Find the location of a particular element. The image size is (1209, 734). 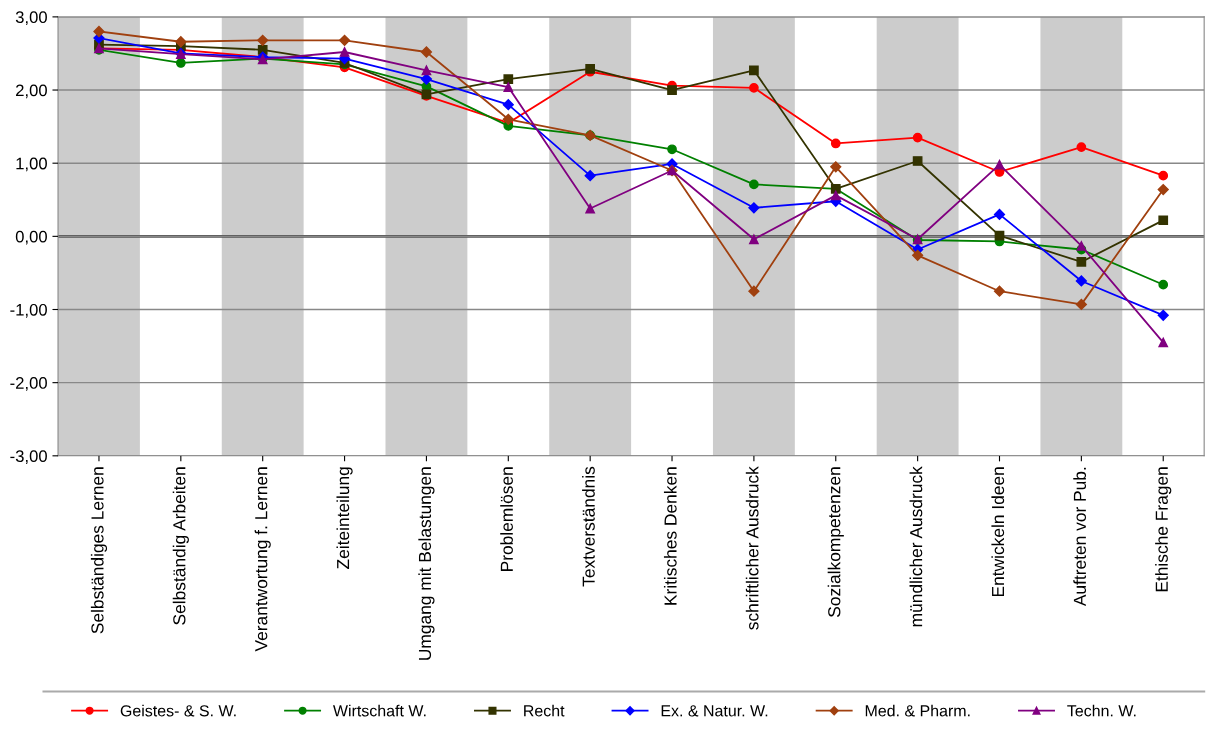

legend-label: Wirtschaft W. is located at coordinates (379, 710).